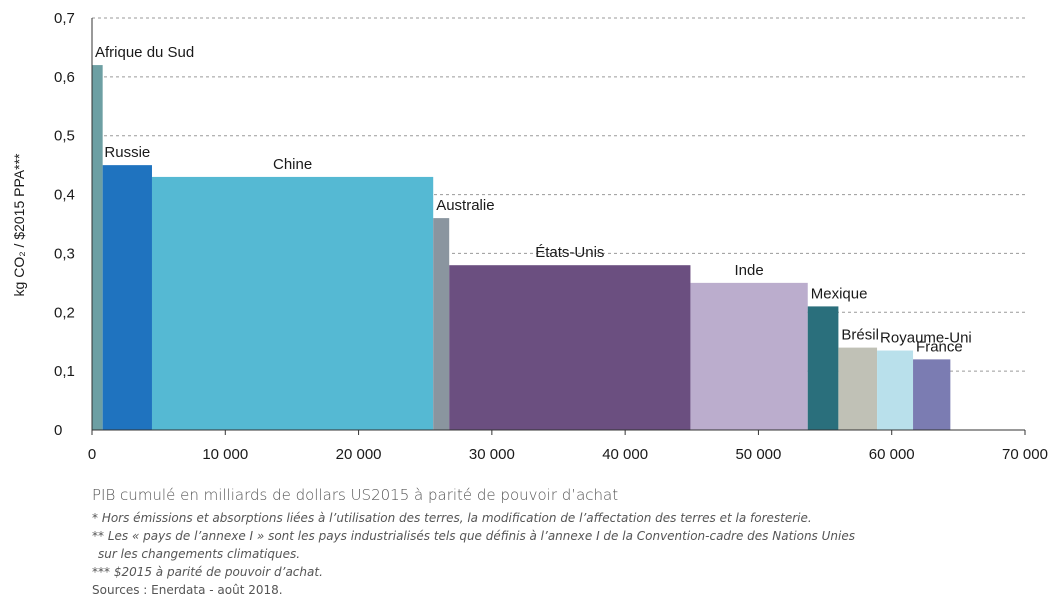 Image resolution: width=1060 pixels, height=611 pixels. What do you see at coordinates (1025, 454) in the screenshot?
I see `x-tick-label: 70 000` at bounding box center [1025, 454].